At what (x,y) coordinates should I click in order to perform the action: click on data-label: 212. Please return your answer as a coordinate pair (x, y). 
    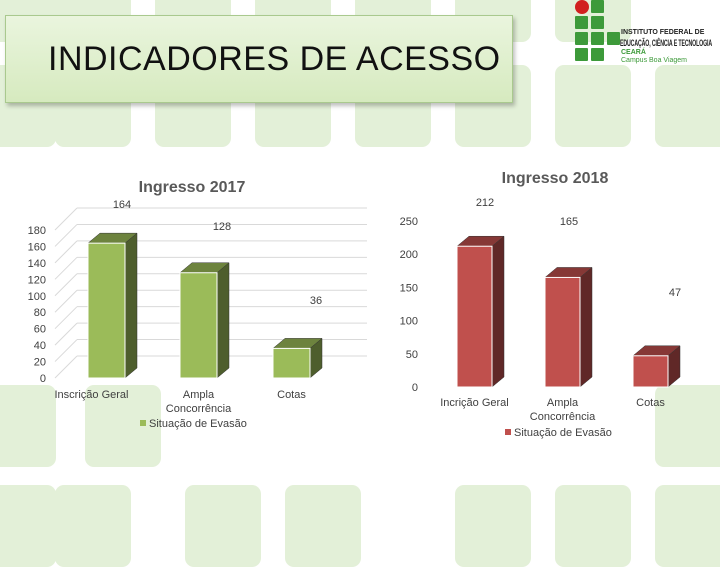
    Looking at the image, I should click on (485, 203).